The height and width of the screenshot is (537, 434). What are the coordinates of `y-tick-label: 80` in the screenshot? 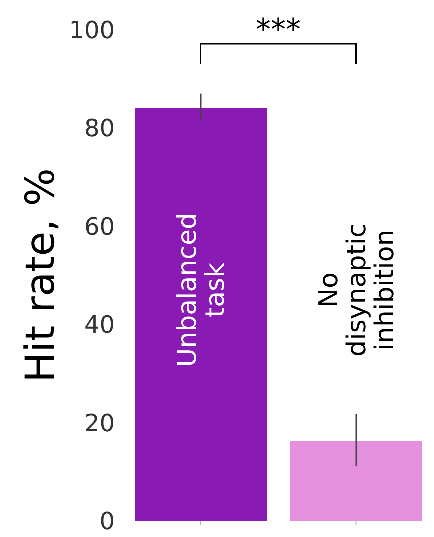 It's located at (99, 128).